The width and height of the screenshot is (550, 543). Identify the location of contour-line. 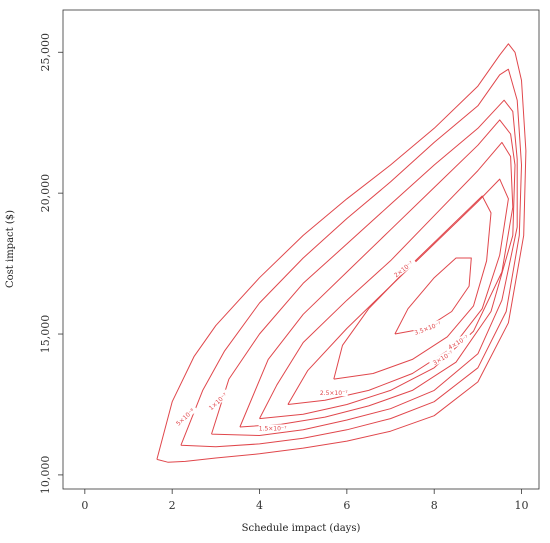
(412, 287).